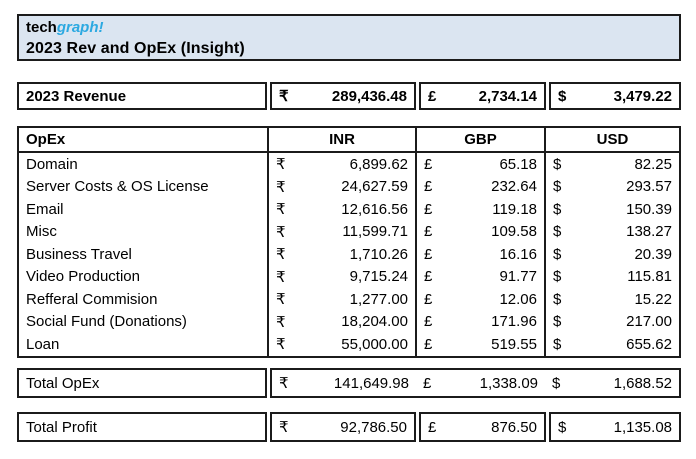  What do you see at coordinates (52, 164) in the screenshot?
I see `expense-label: Domain` at bounding box center [52, 164].